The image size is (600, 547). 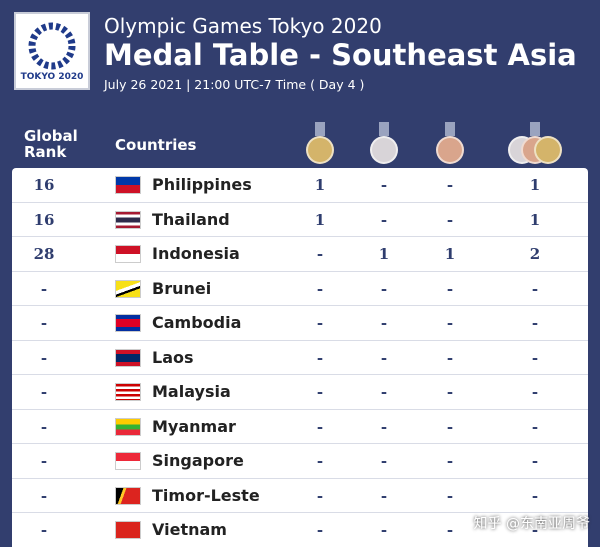 What do you see at coordinates (300, 392) in the screenshot?
I see `table-row: - Malaysia - - - -` at bounding box center [300, 392].